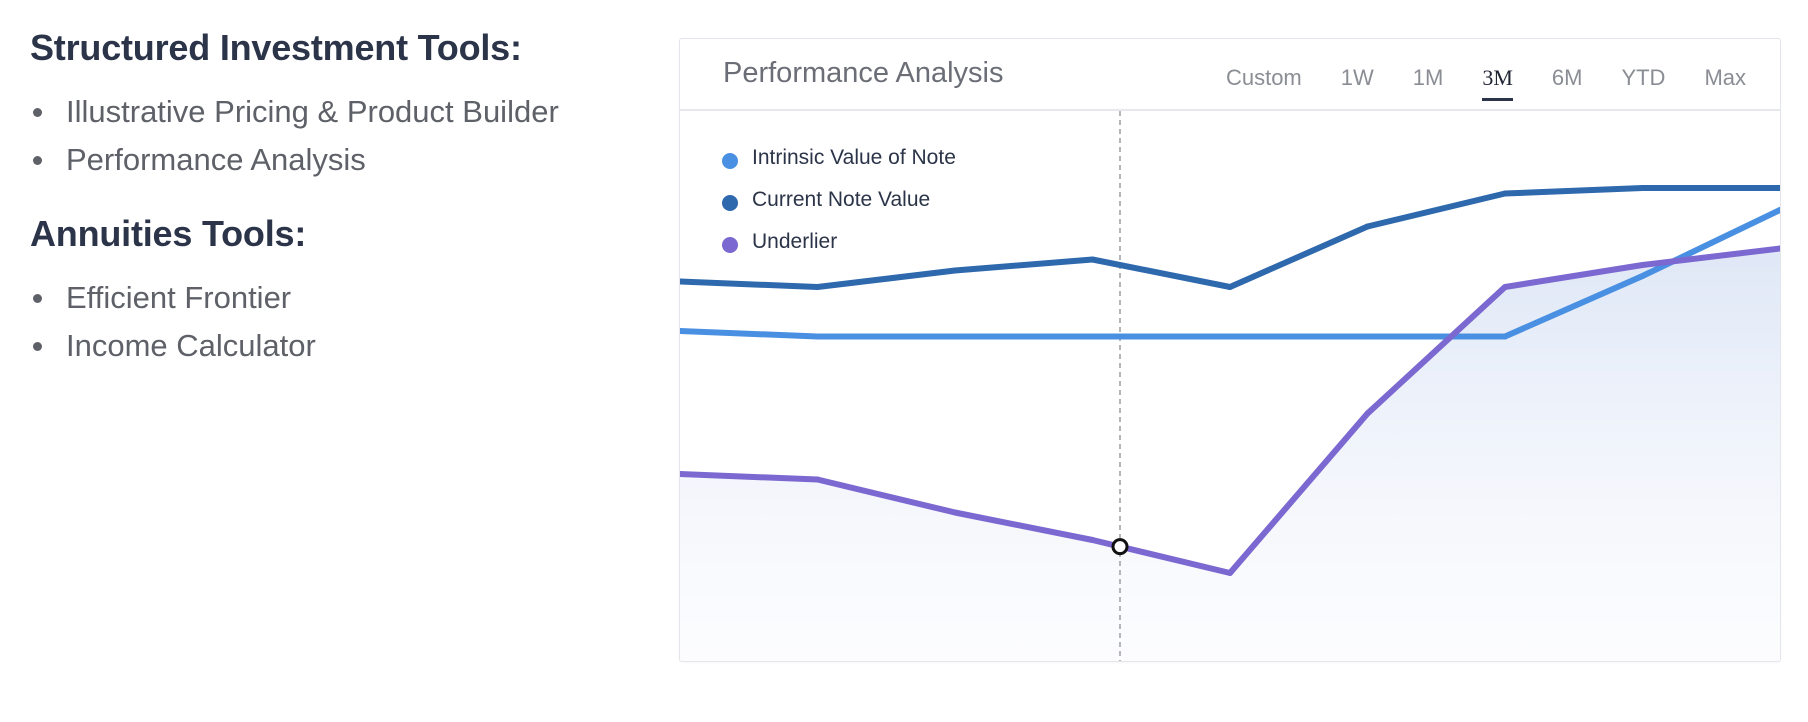 The width and height of the screenshot is (1808, 722). I want to click on cursor-marker, so click(1120, 547).